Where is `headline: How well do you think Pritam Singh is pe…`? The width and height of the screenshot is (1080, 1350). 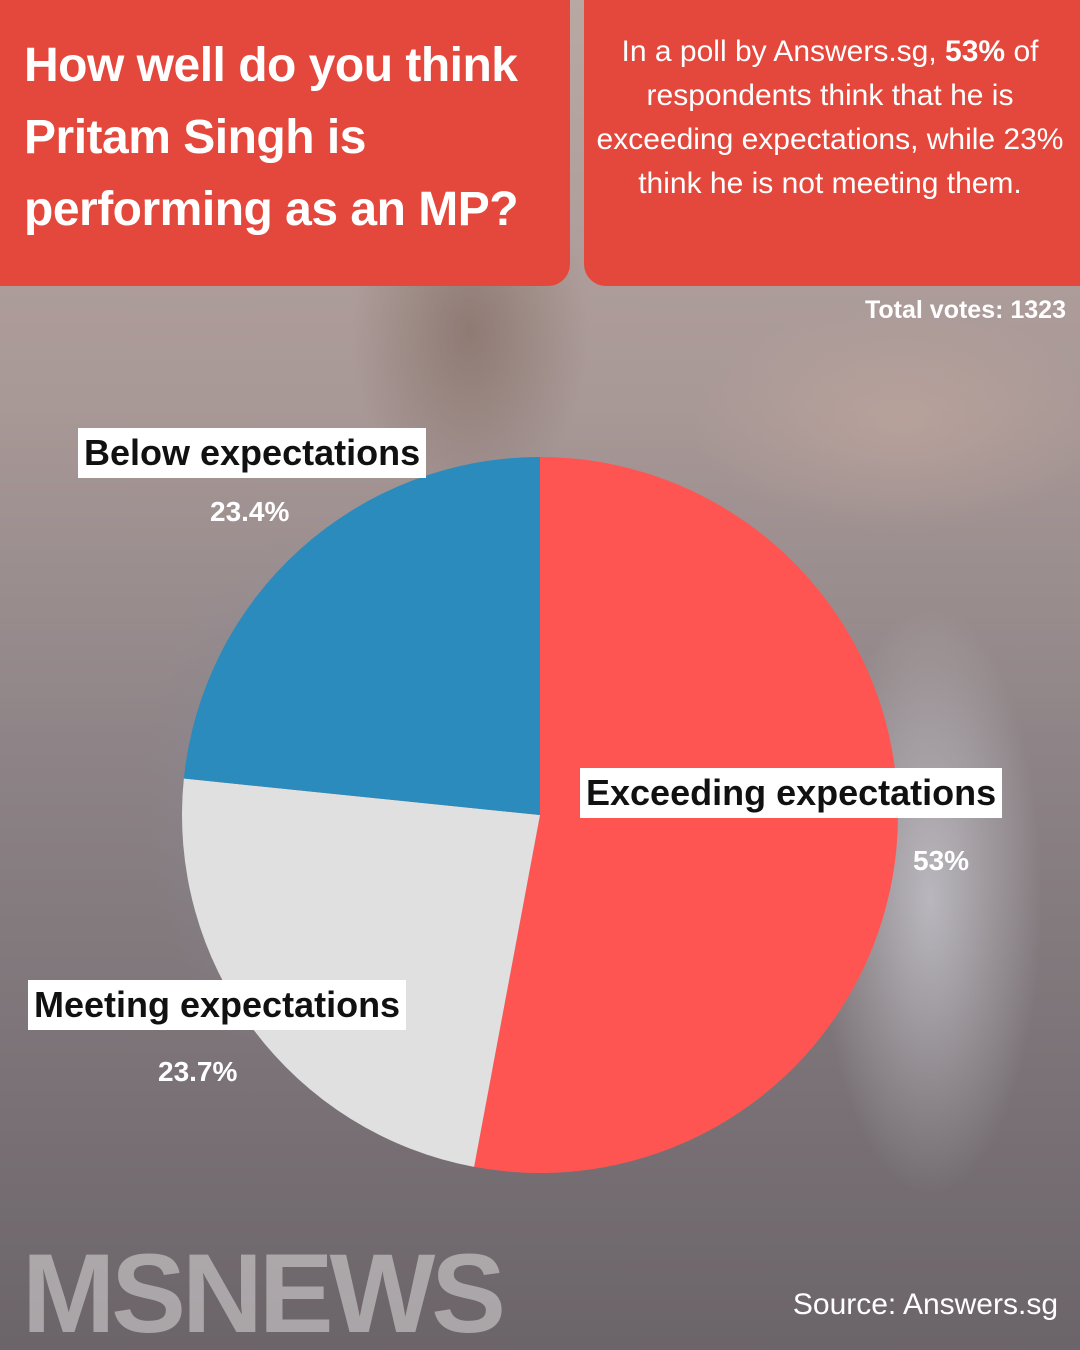
headline: How well do you think Pritam Singh is pe… is located at coordinates (271, 137).